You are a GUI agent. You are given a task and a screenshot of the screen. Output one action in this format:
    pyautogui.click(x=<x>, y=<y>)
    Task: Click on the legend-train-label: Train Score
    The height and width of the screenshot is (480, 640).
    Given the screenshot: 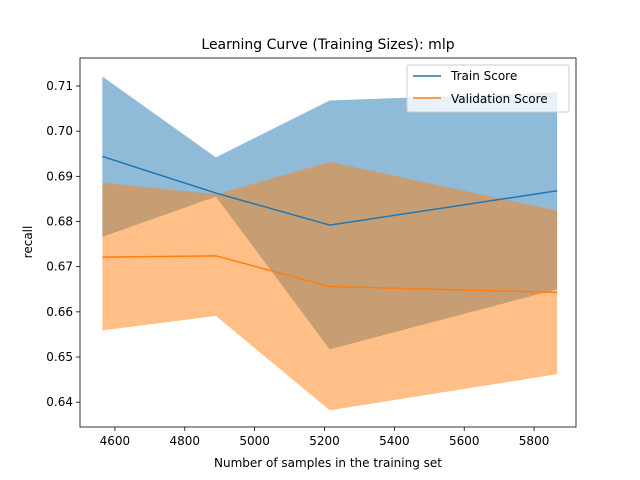 What is the action you would take?
    pyautogui.click(x=483, y=76)
    